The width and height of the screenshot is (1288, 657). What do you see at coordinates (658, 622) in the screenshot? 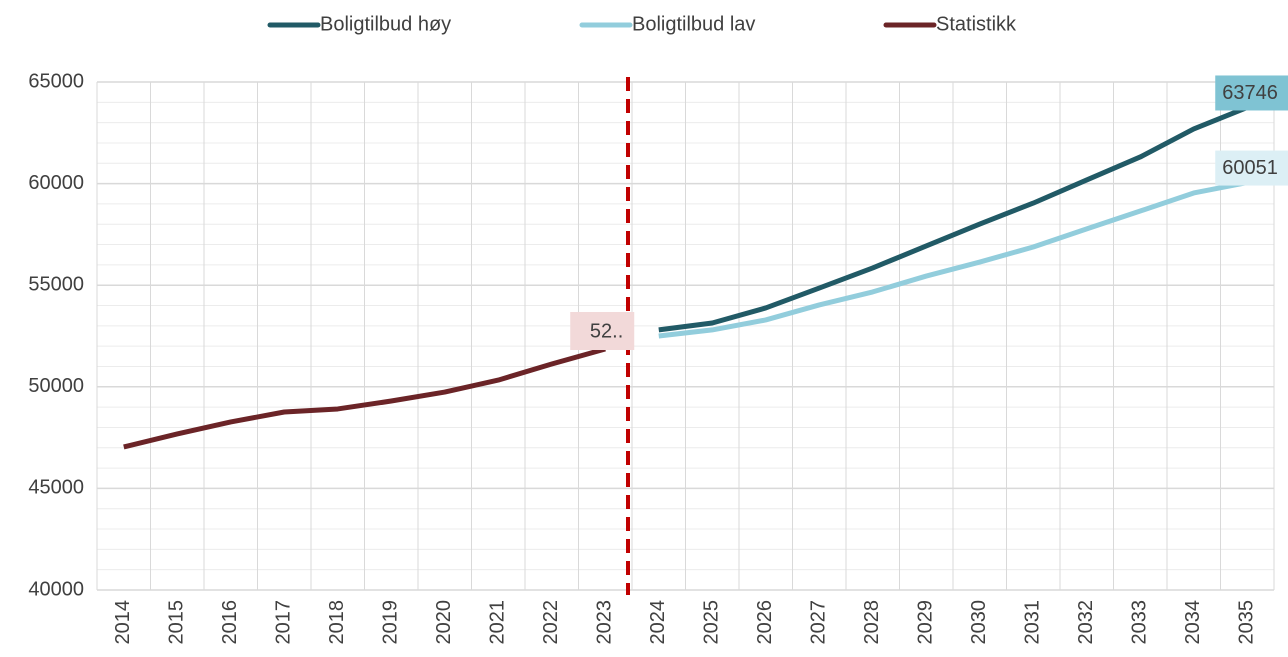
I see `x-tick-label: 2024` at bounding box center [658, 622].